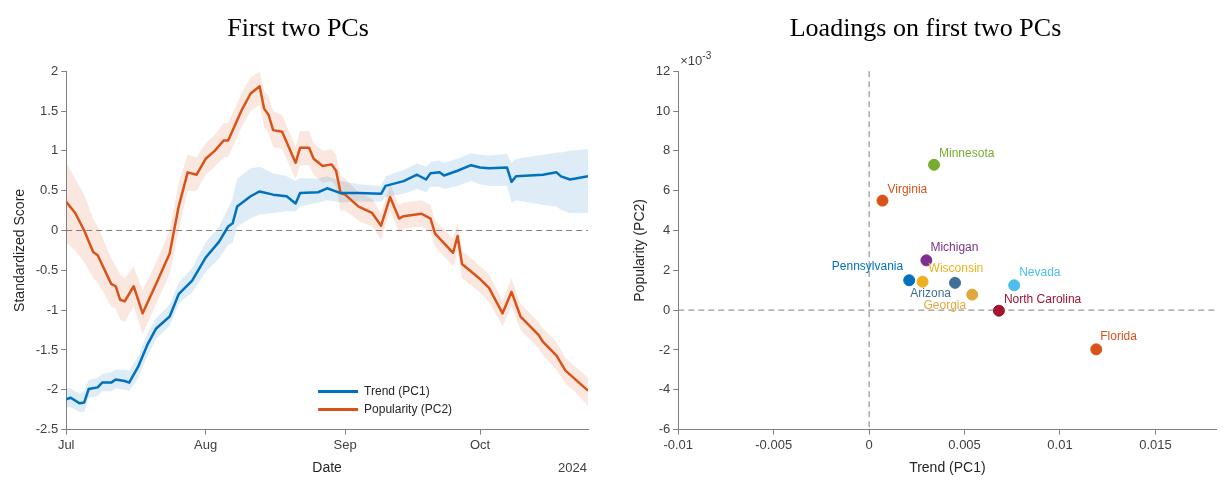  What do you see at coordinates (967, 152) in the screenshot?
I see `series-label: Minnesota` at bounding box center [967, 152].